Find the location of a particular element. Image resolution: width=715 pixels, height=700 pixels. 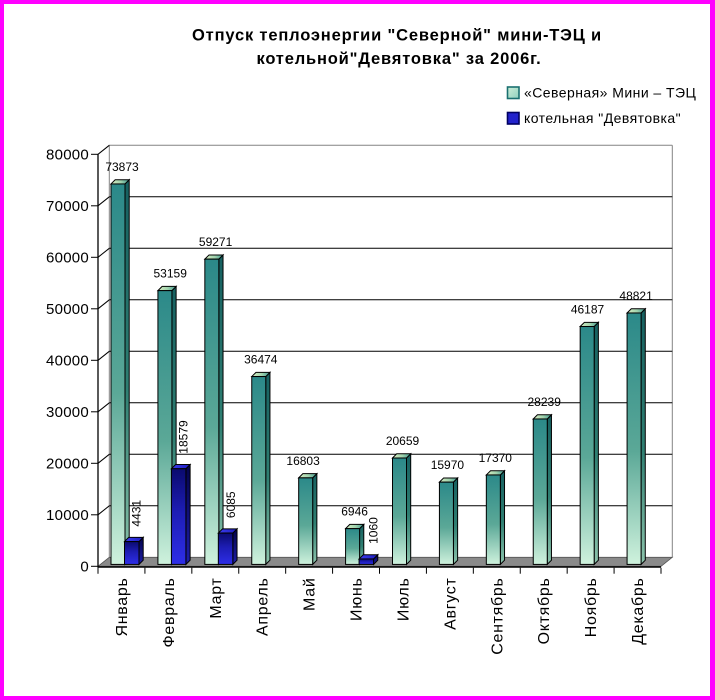

svg-text: 1060 is located at coordinates (374, 530).